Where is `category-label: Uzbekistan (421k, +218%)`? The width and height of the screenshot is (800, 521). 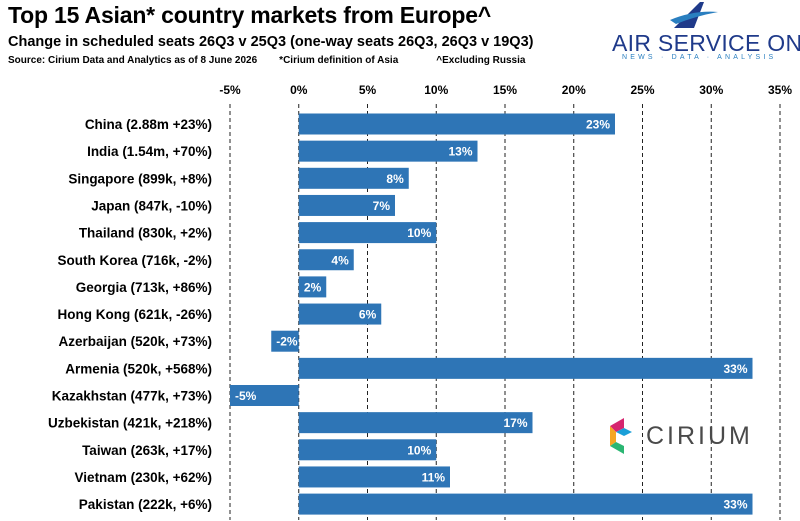 category-label: Uzbekistan (421k, +218%) is located at coordinates (130, 423).